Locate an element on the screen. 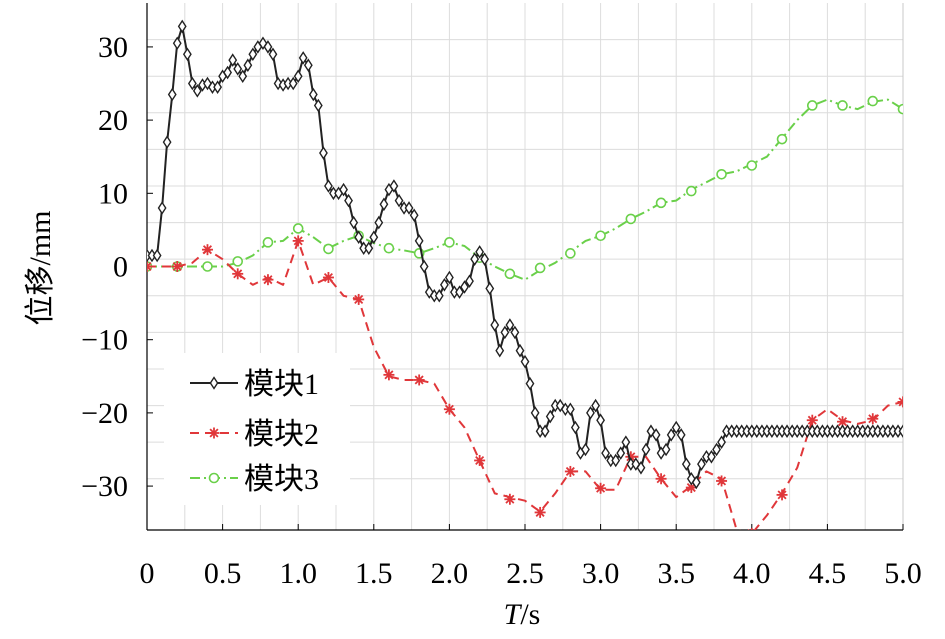 Image resolution: width=945 pixels, height=639 pixels. legend: 模块1 模块2 模块3 is located at coordinates (257, 429).